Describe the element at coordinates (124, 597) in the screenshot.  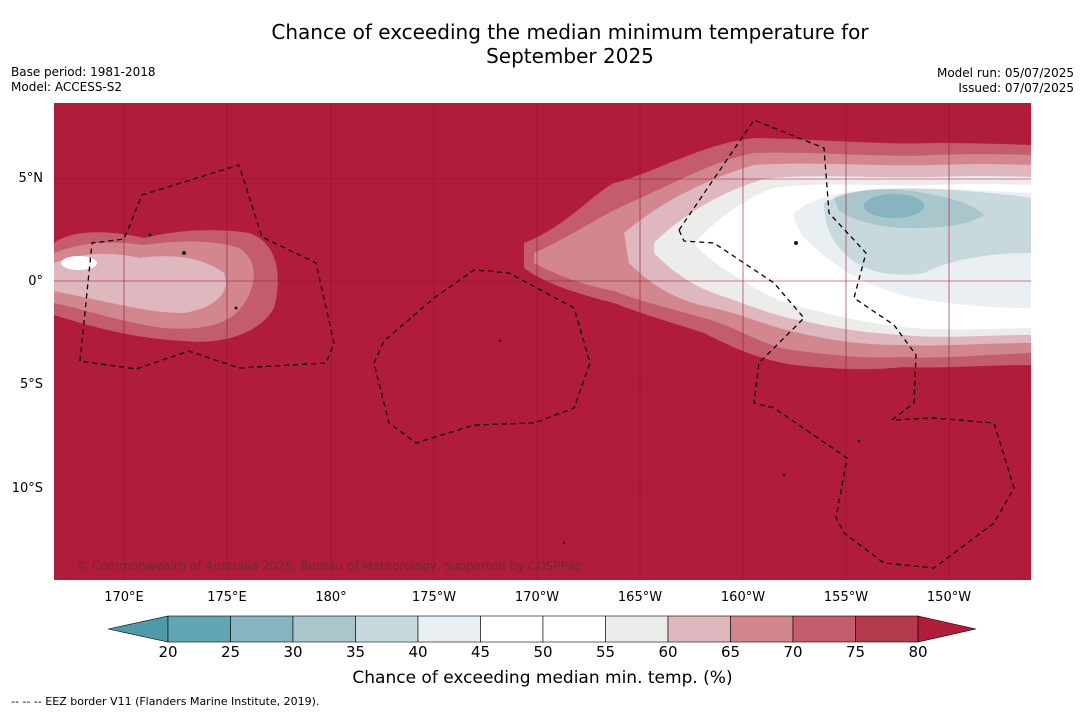
I see `lon-label-170e: 170°E` at that location.